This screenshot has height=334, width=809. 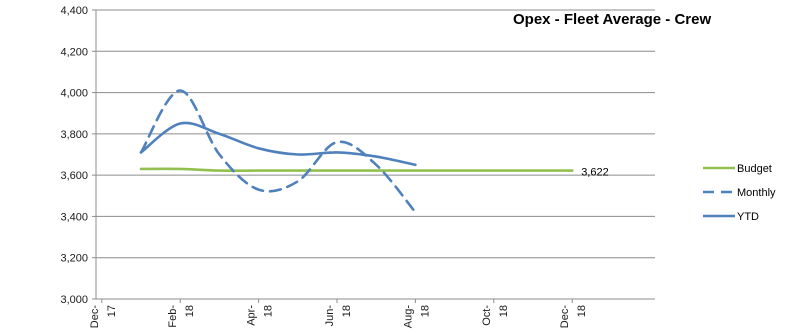 What do you see at coordinates (74, 94) in the screenshot?
I see `y-tick-label: 4,000` at bounding box center [74, 94].